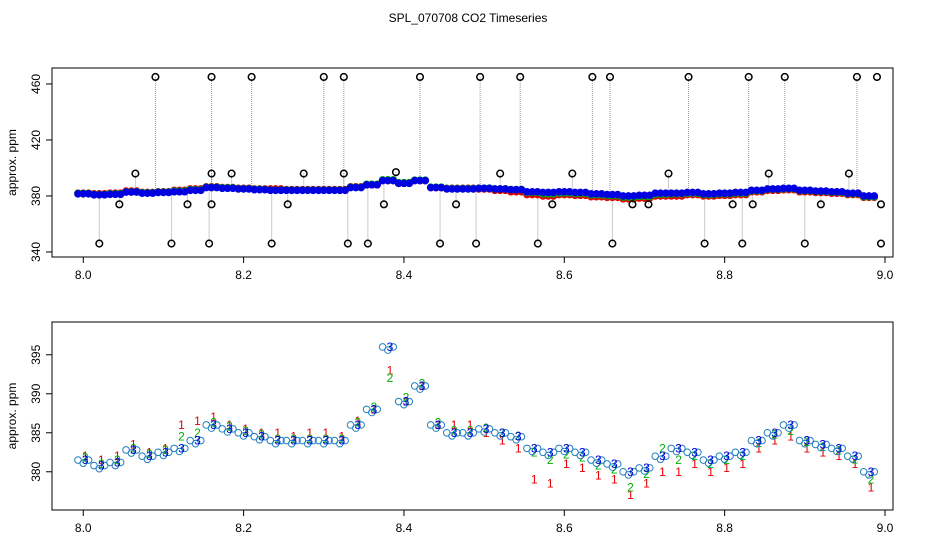 This screenshot has height=545, width=936. Describe the element at coordinates (564, 275) in the screenshot. I see `x-tick-label: 8.6` at that location.